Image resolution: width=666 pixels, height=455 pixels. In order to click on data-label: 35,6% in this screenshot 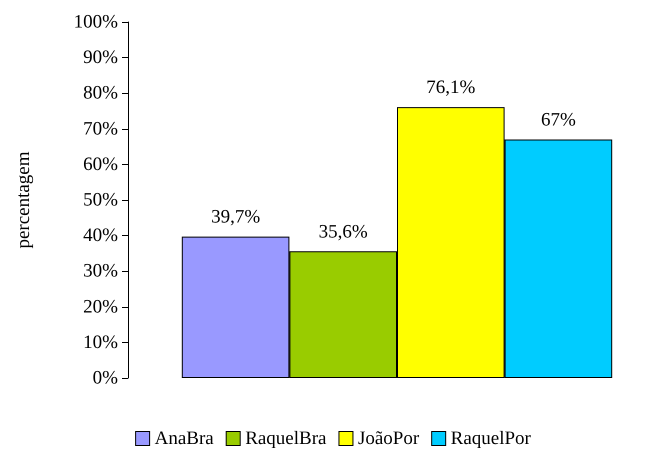, I will do `click(343, 231)`.